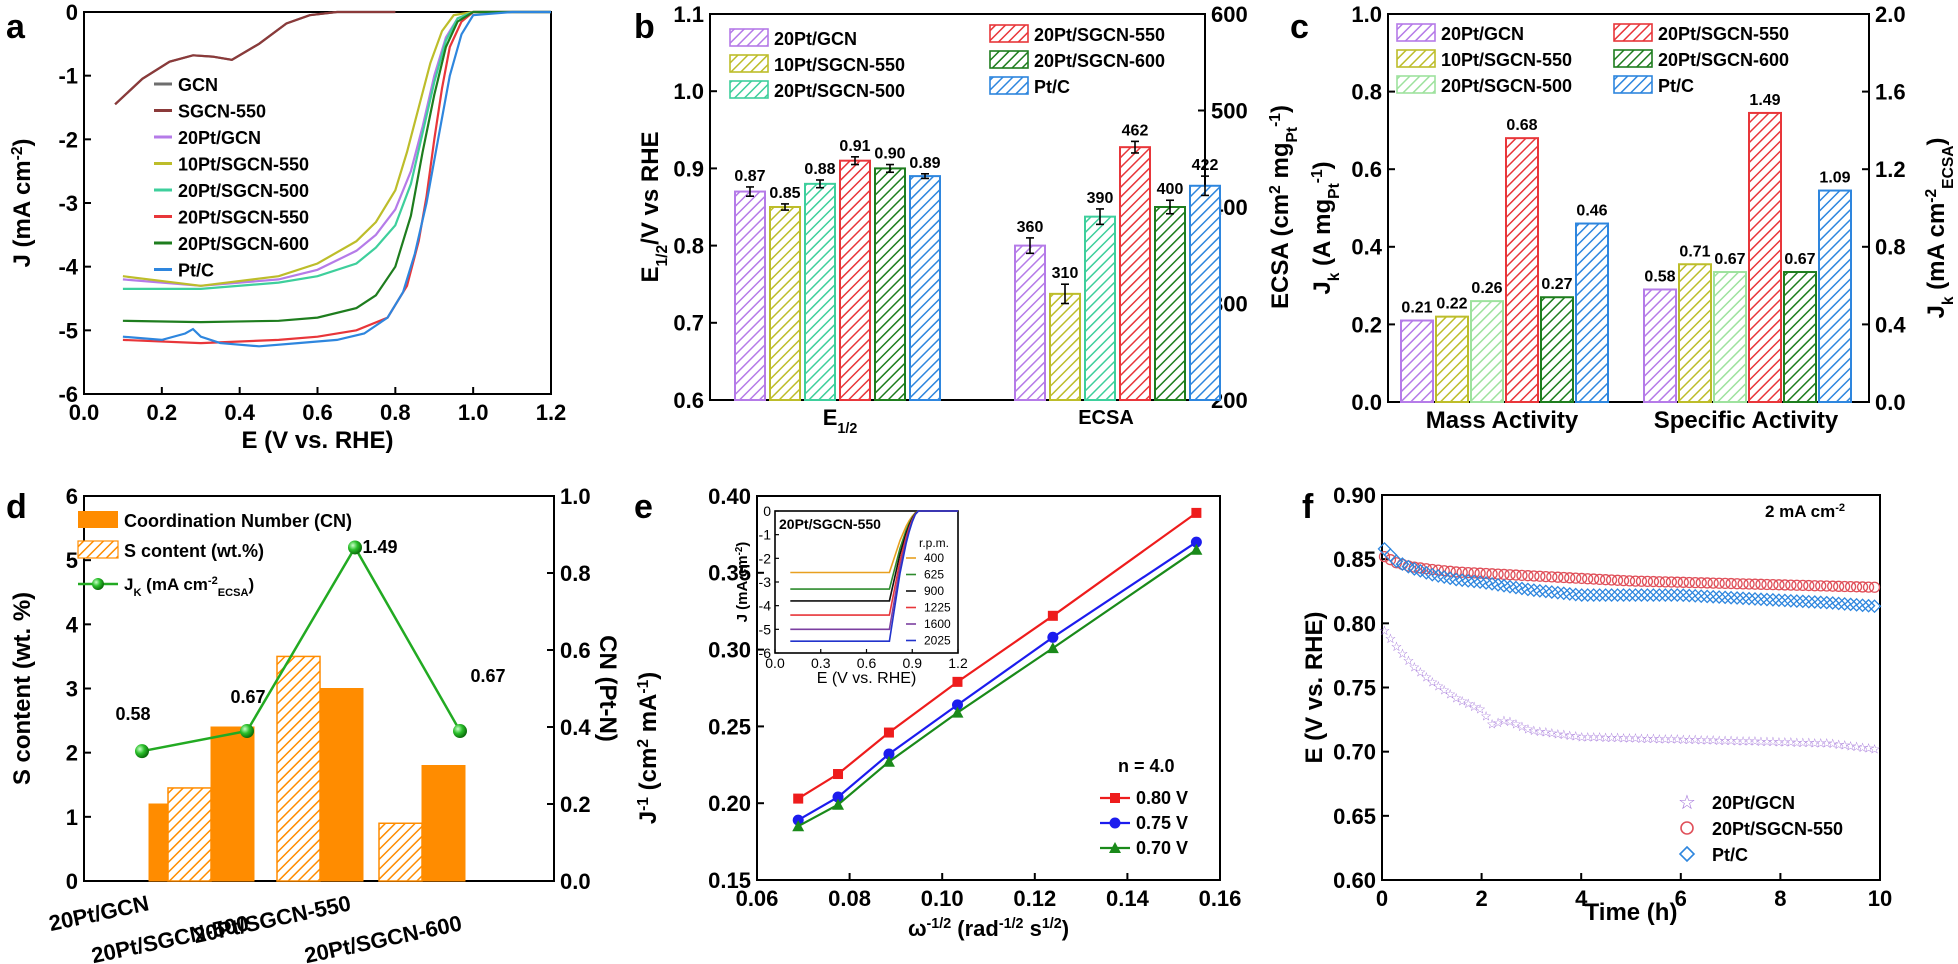  What do you see at coordinates (924, 163) in the screenshot?
I see `panel-b-data-label: 0.89` at bounding box center [924, 163].